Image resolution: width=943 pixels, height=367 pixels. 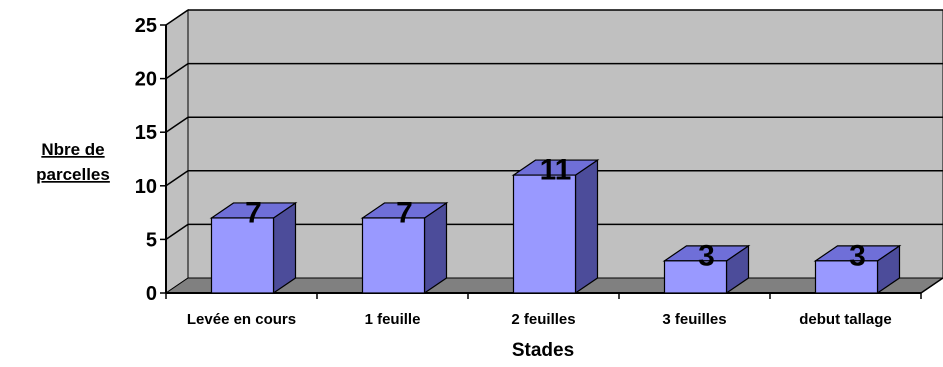 I want to click on bar-4: 3, so click(x=706, y=267).